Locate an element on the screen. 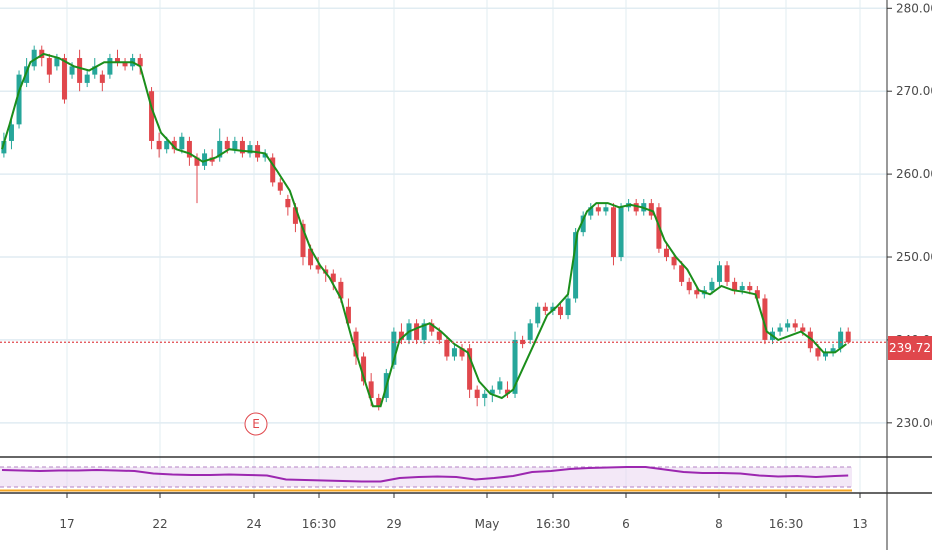 The image size is (932, 550). last-price-label: 239.72 is located at coordinates (910, 348).